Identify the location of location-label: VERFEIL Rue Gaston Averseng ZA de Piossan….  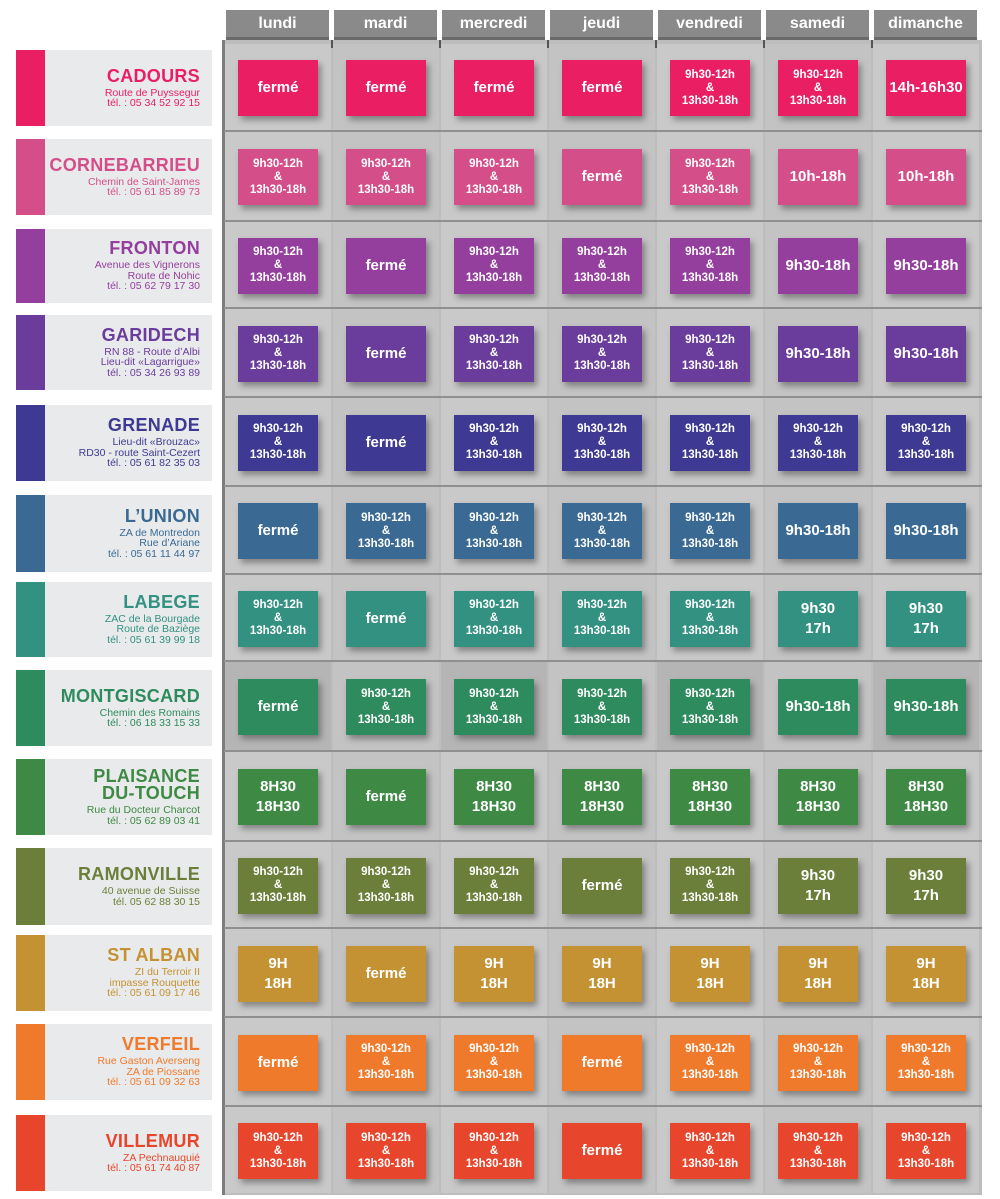
(114, 1062).